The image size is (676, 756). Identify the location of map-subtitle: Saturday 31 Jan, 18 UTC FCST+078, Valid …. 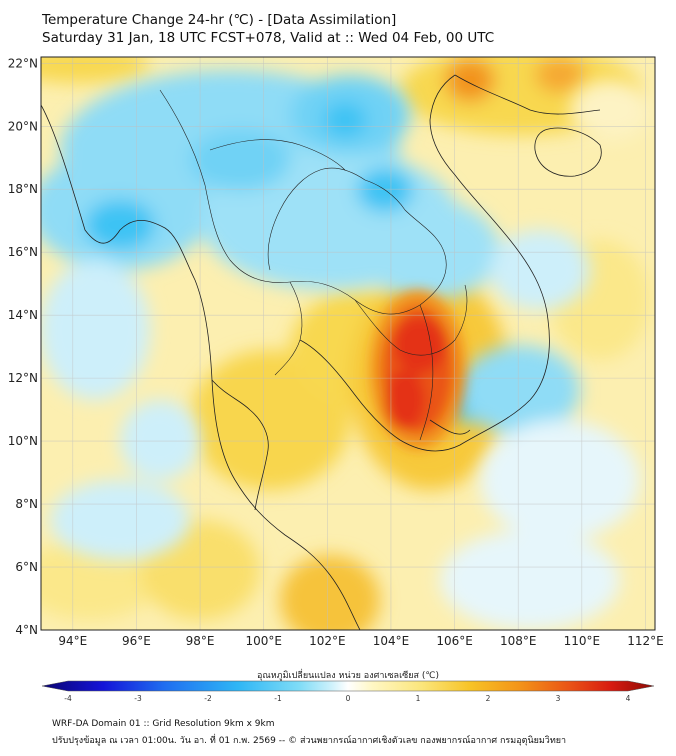
(268, 38).